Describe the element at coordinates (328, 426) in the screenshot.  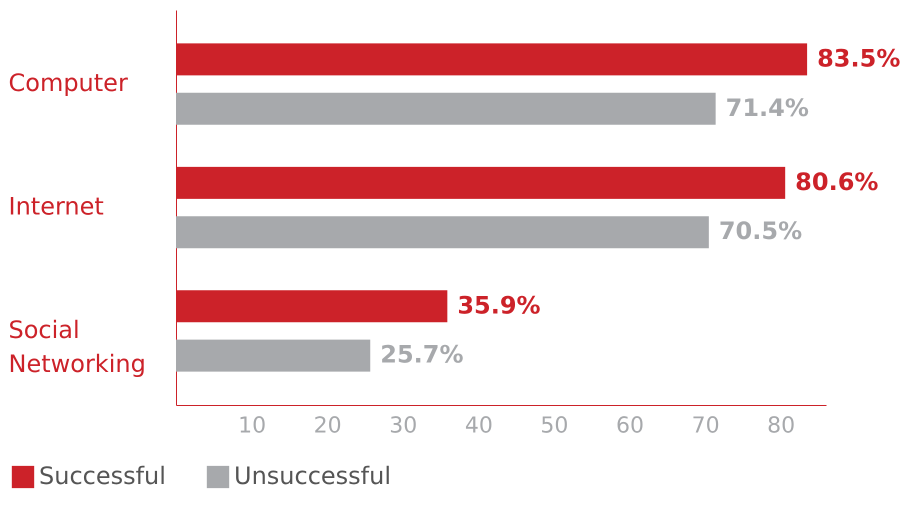
I see `x-tick-label: 20` at that location.